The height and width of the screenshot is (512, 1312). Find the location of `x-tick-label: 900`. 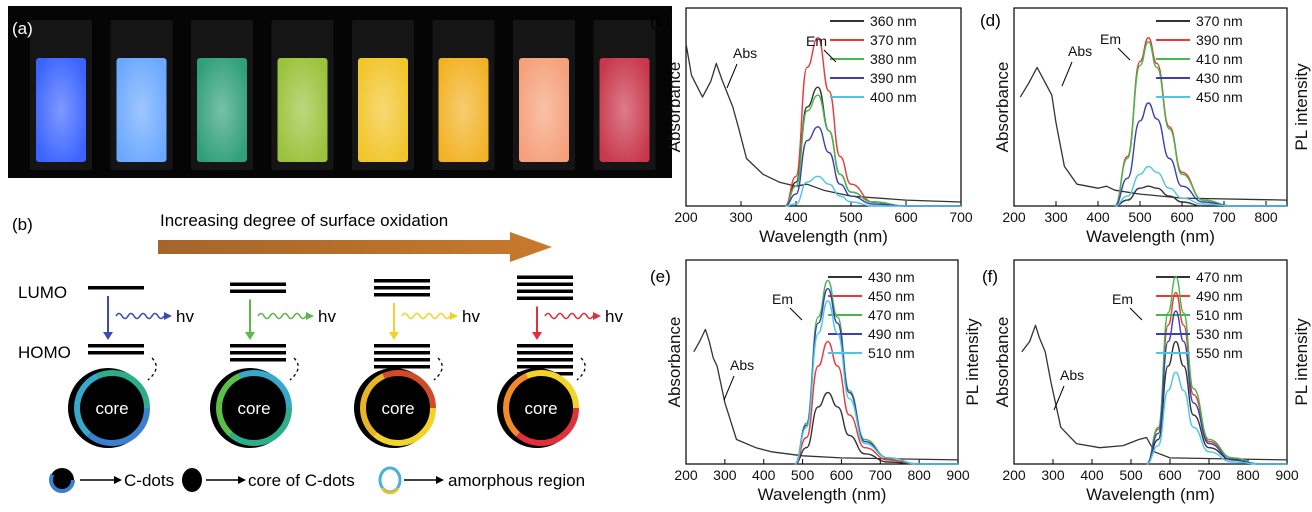

x-tick-label: 900 is located at coordinates (1287, 475).